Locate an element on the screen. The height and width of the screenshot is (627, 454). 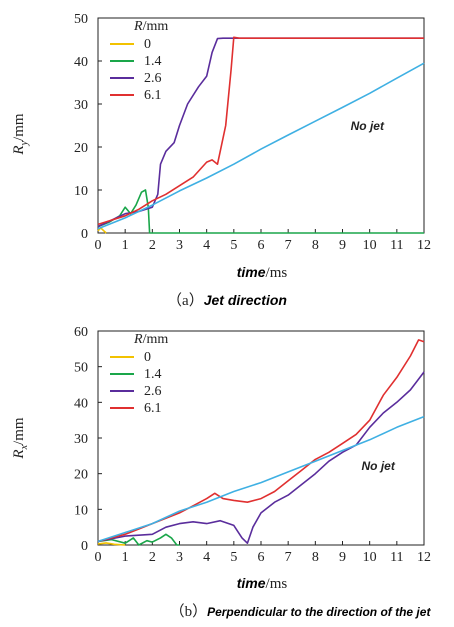
chart-b-ylabel: Rx/mm is located at coordinates (20, 438).